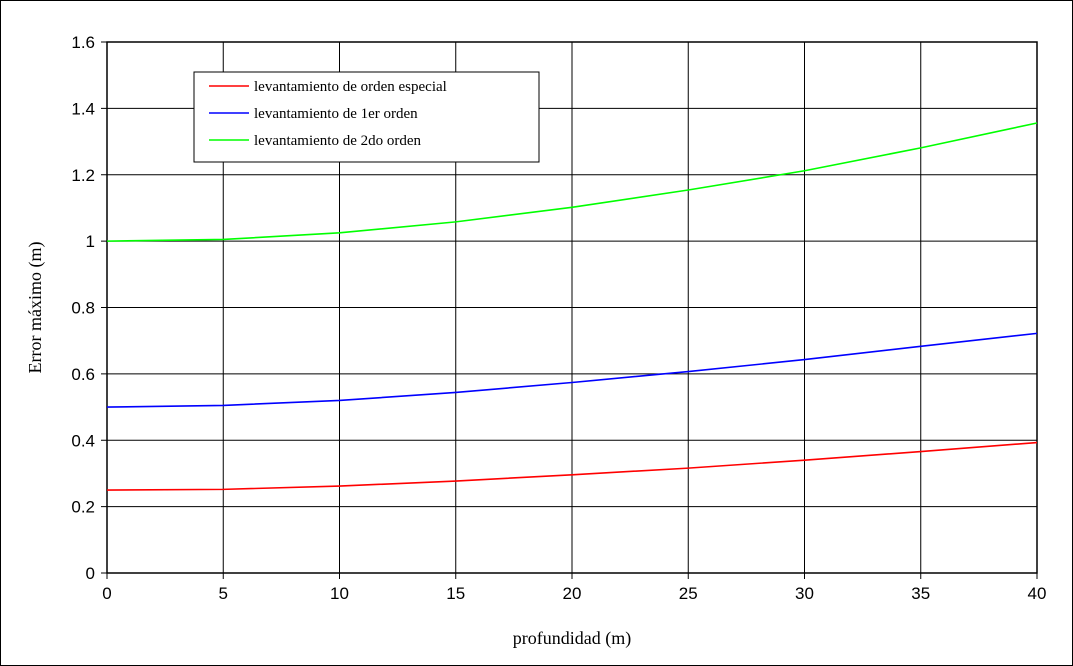 This screenshot has width=1073, height=666. I want to click on y-tick-label: 0.6, so click(83, 374).